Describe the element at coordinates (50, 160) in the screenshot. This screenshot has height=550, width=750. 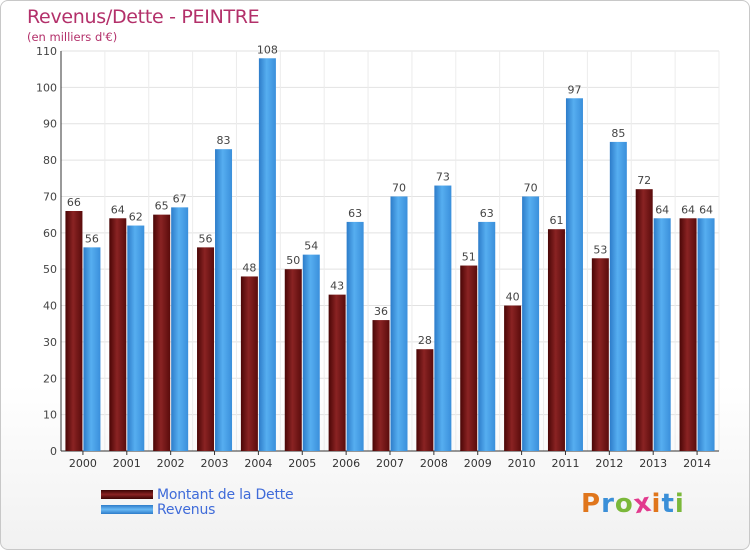
I see `y-tick-label: 80` at that location.